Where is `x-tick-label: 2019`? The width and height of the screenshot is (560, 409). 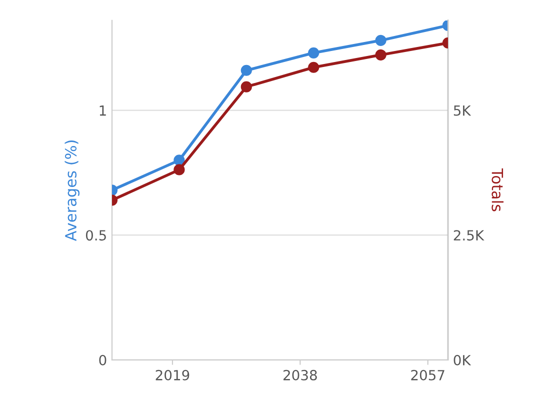 x-tick-label: 2019 is located at coordinates (173, 375).